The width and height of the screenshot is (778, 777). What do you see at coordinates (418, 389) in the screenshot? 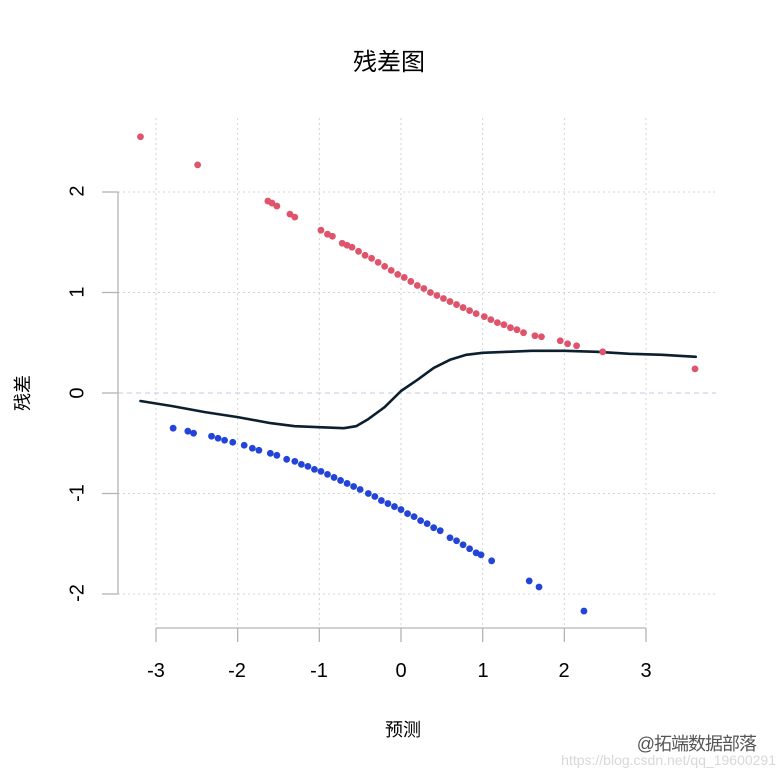
I see `smooth-fit-line` at bounding box center [418, 389].